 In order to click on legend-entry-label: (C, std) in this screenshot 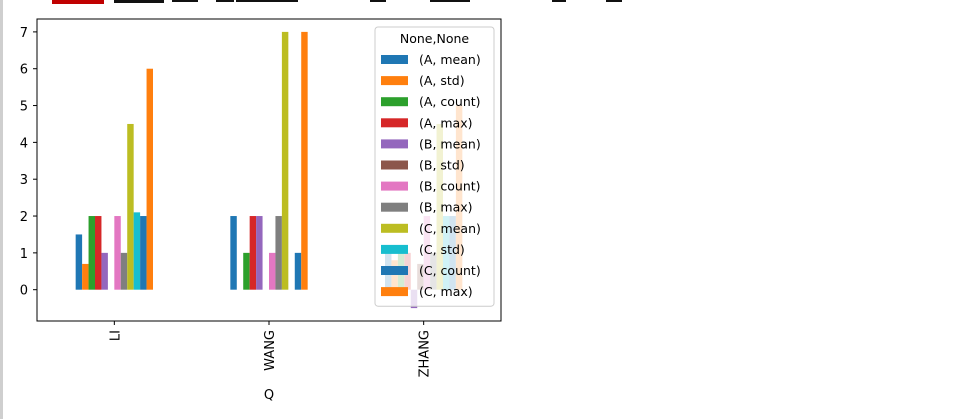, I will do `click(442, 249)`.